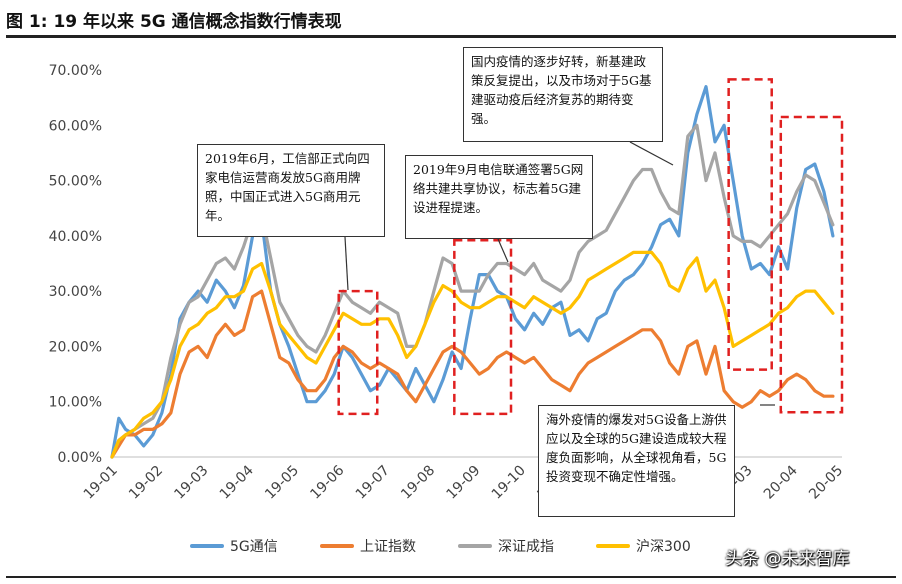  I want to click on chart-legend: 5G通信 上证指数 深证成指 沪深300, so click(470, 546).